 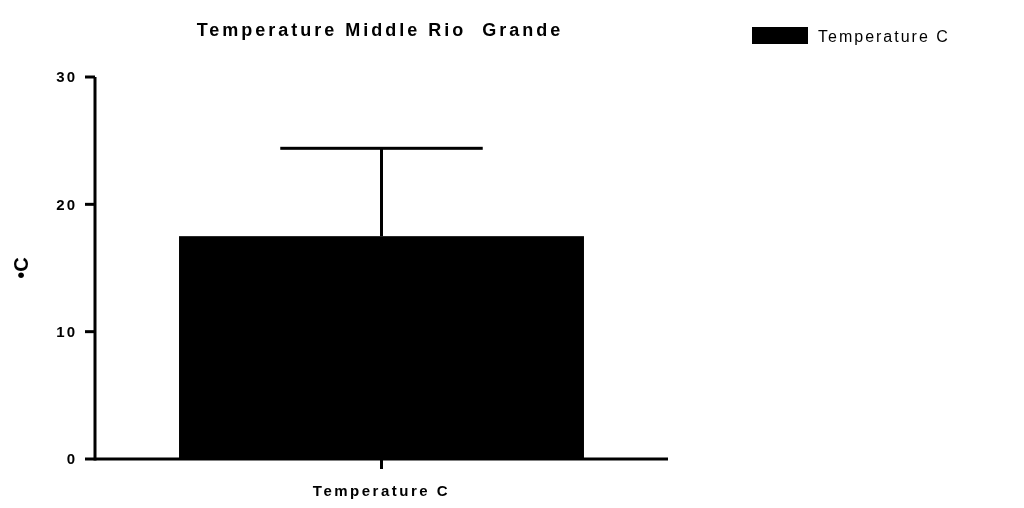 I want to click on chart-title: Temperature Middle Rio Grande, so click(x=380, y=30).